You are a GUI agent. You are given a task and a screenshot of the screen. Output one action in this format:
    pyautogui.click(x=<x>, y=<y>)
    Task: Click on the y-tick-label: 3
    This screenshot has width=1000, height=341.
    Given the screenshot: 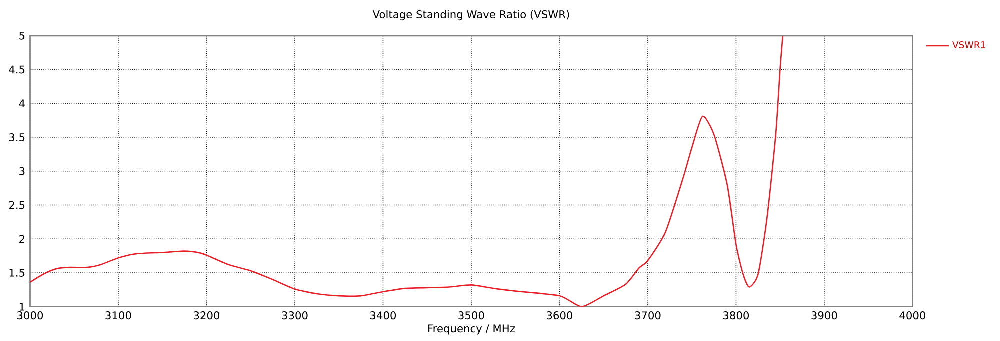 What is the action you would take?
    pyautogui.click(x=22, y=171)
    